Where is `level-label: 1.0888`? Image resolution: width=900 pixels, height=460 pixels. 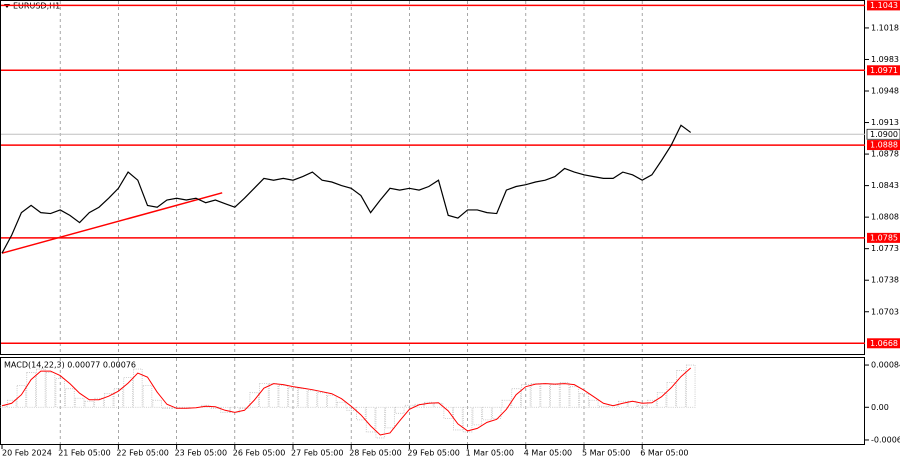 level-label: 1.0888 is located at coordinates (884, 145).